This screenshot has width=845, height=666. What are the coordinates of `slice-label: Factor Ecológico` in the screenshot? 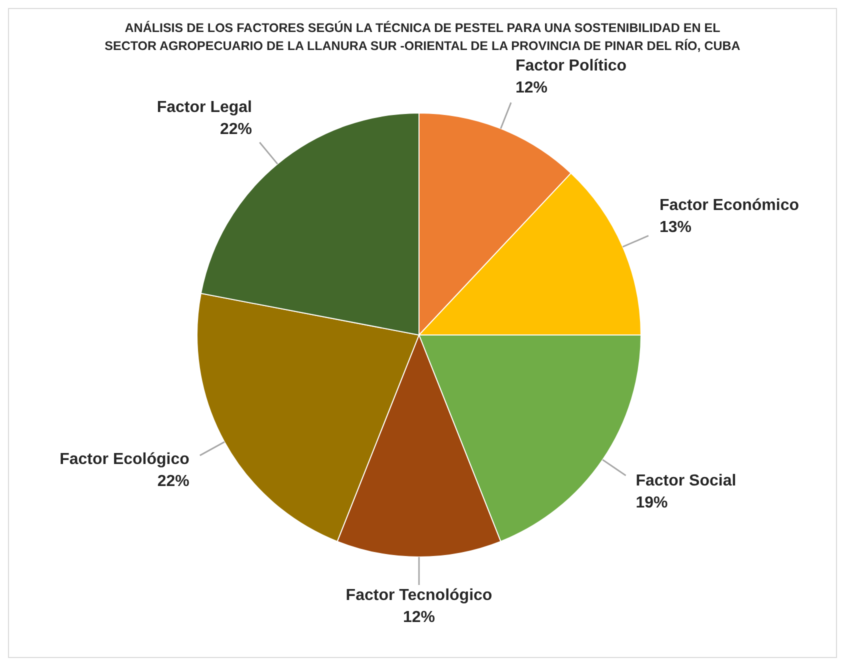 It's located at (125, 459).